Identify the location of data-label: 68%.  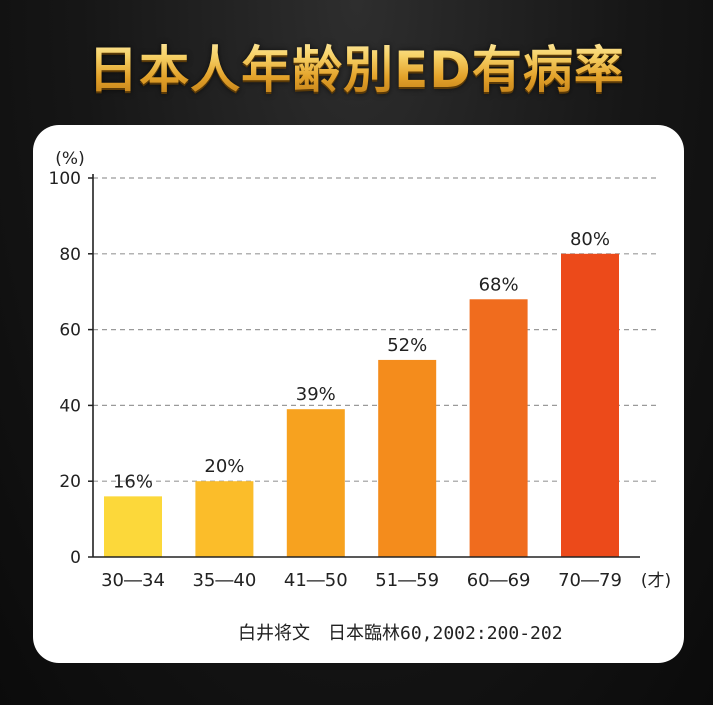
(499, 284).